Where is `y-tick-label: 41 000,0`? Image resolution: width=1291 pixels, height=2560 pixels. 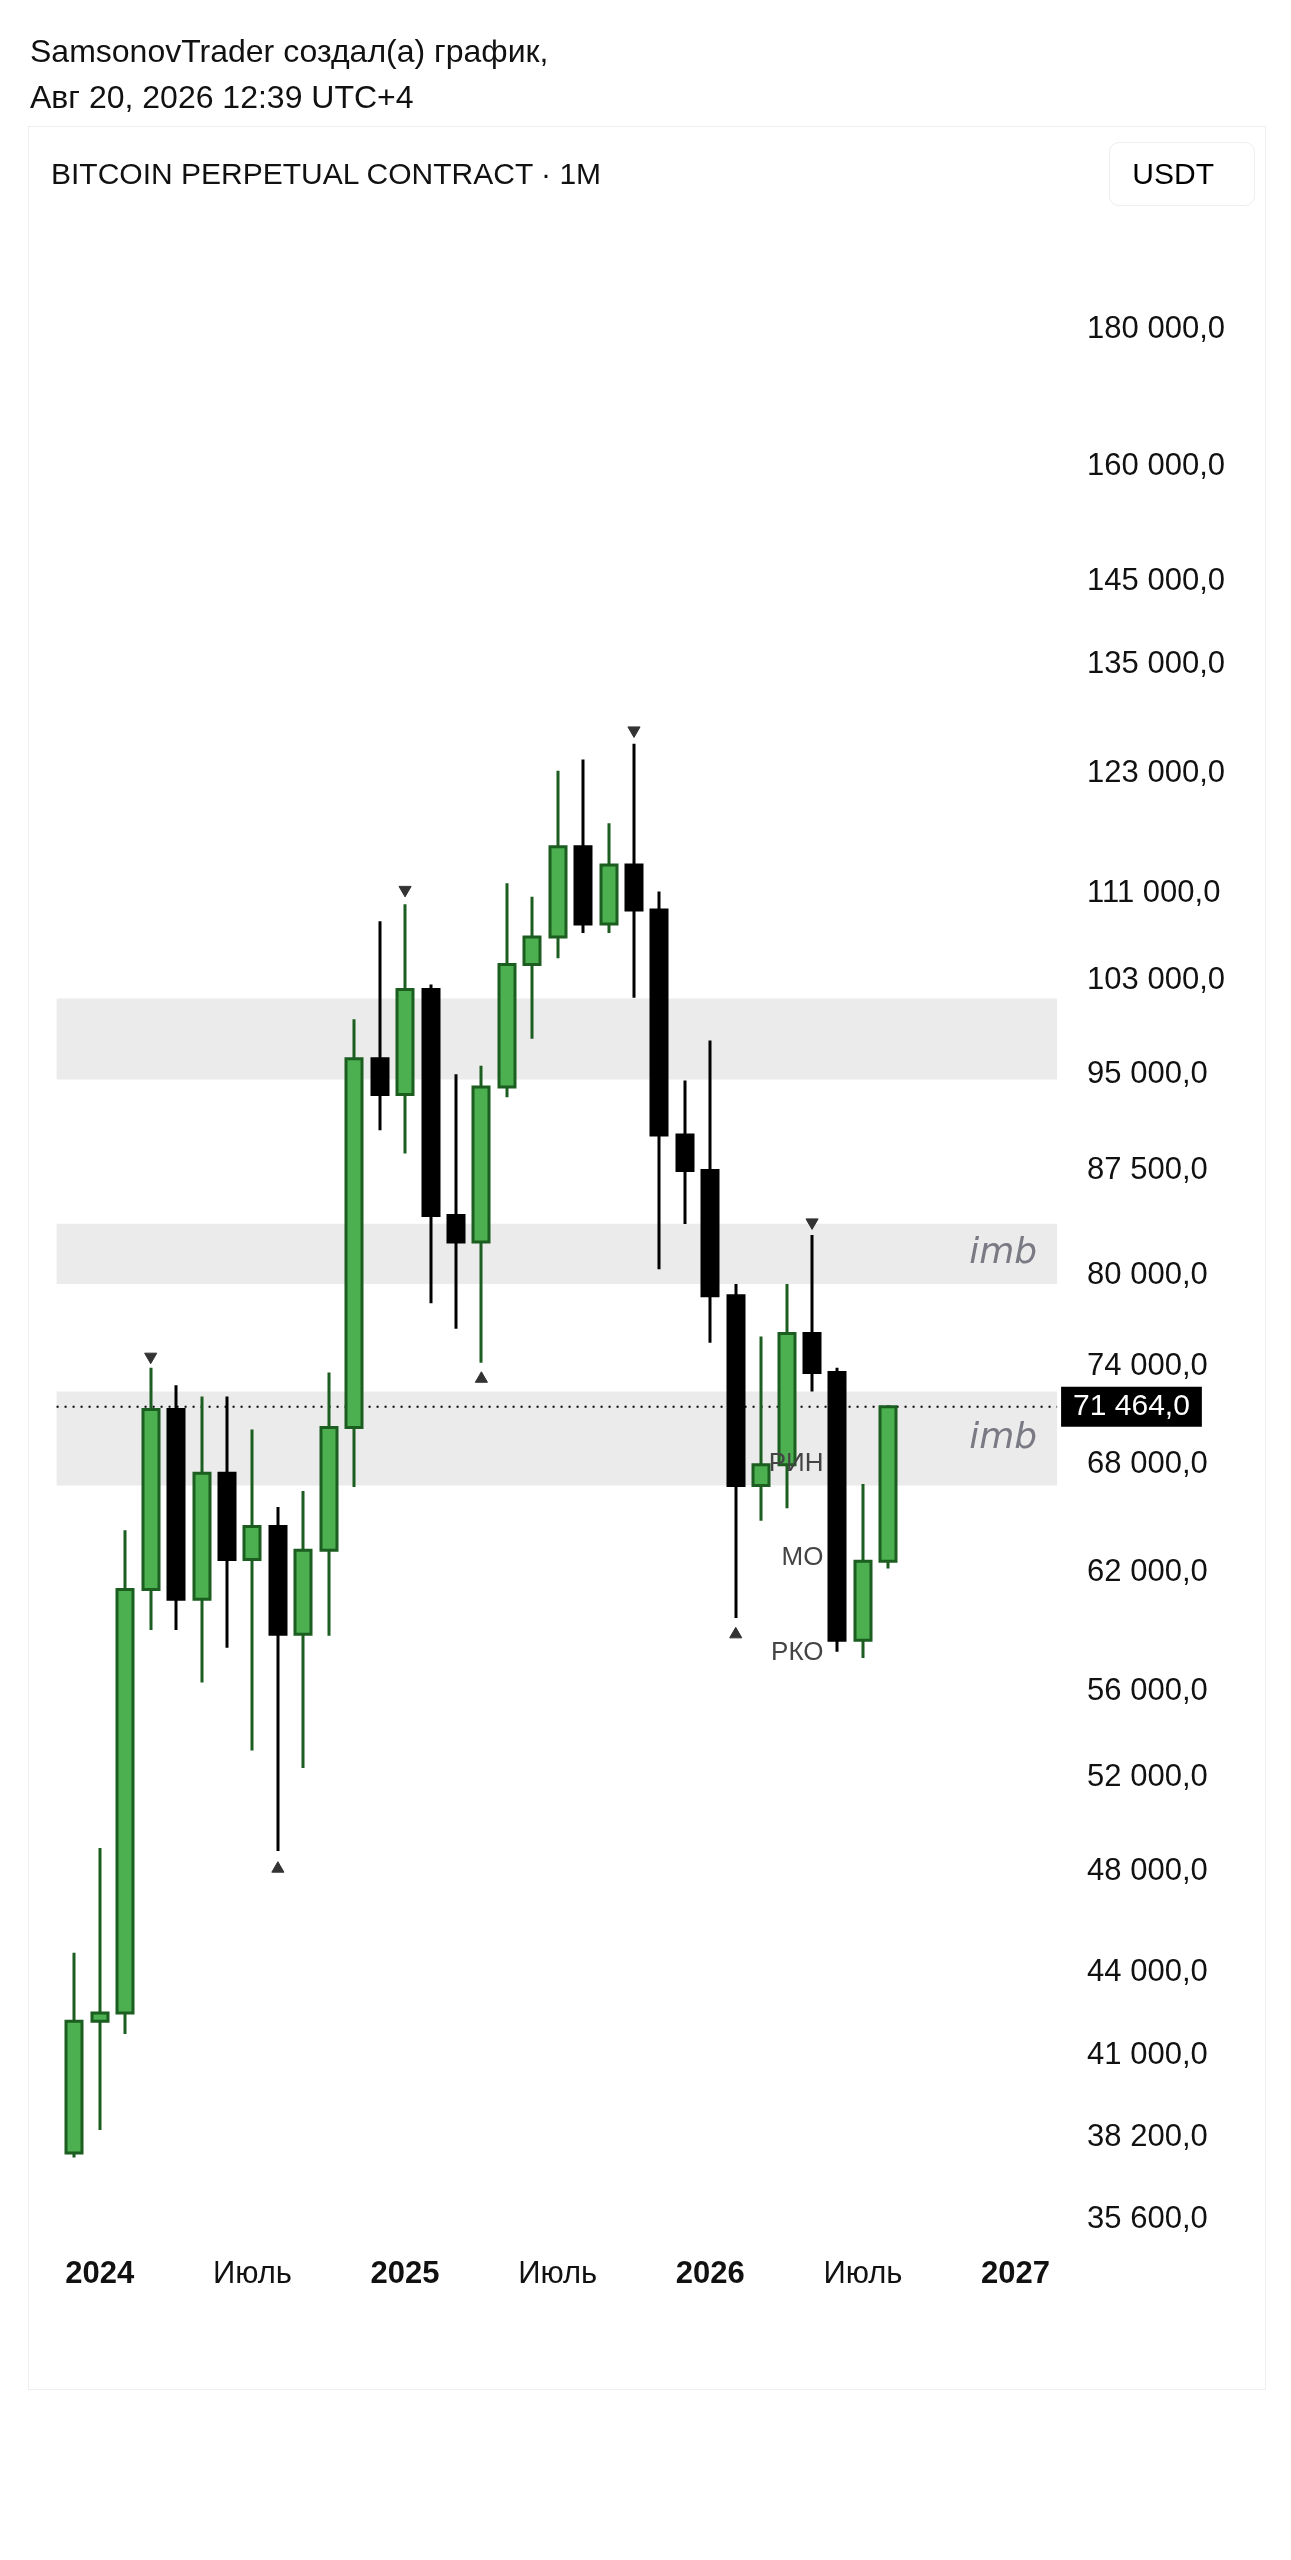 y-tick-label: 41 000,0 is located at coordinates (1147, 2053).